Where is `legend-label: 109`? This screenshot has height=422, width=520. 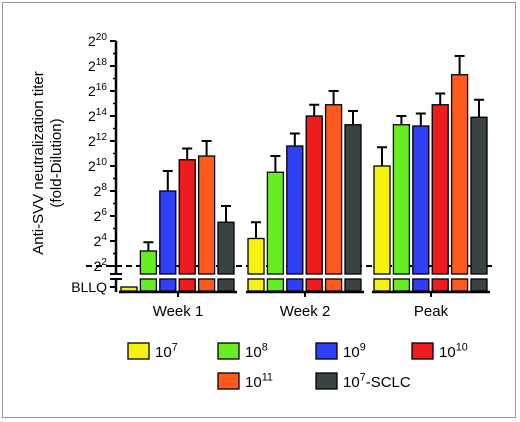 legend-label: 109 is located at coordinates (354, 351).